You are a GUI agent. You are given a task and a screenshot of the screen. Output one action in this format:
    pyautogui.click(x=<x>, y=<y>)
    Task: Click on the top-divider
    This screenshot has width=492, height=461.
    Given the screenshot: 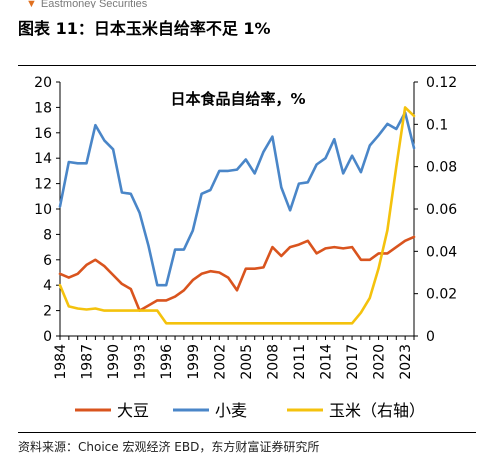 What is the action you would take?
    pyautogui.click(x=247, y=65)
    